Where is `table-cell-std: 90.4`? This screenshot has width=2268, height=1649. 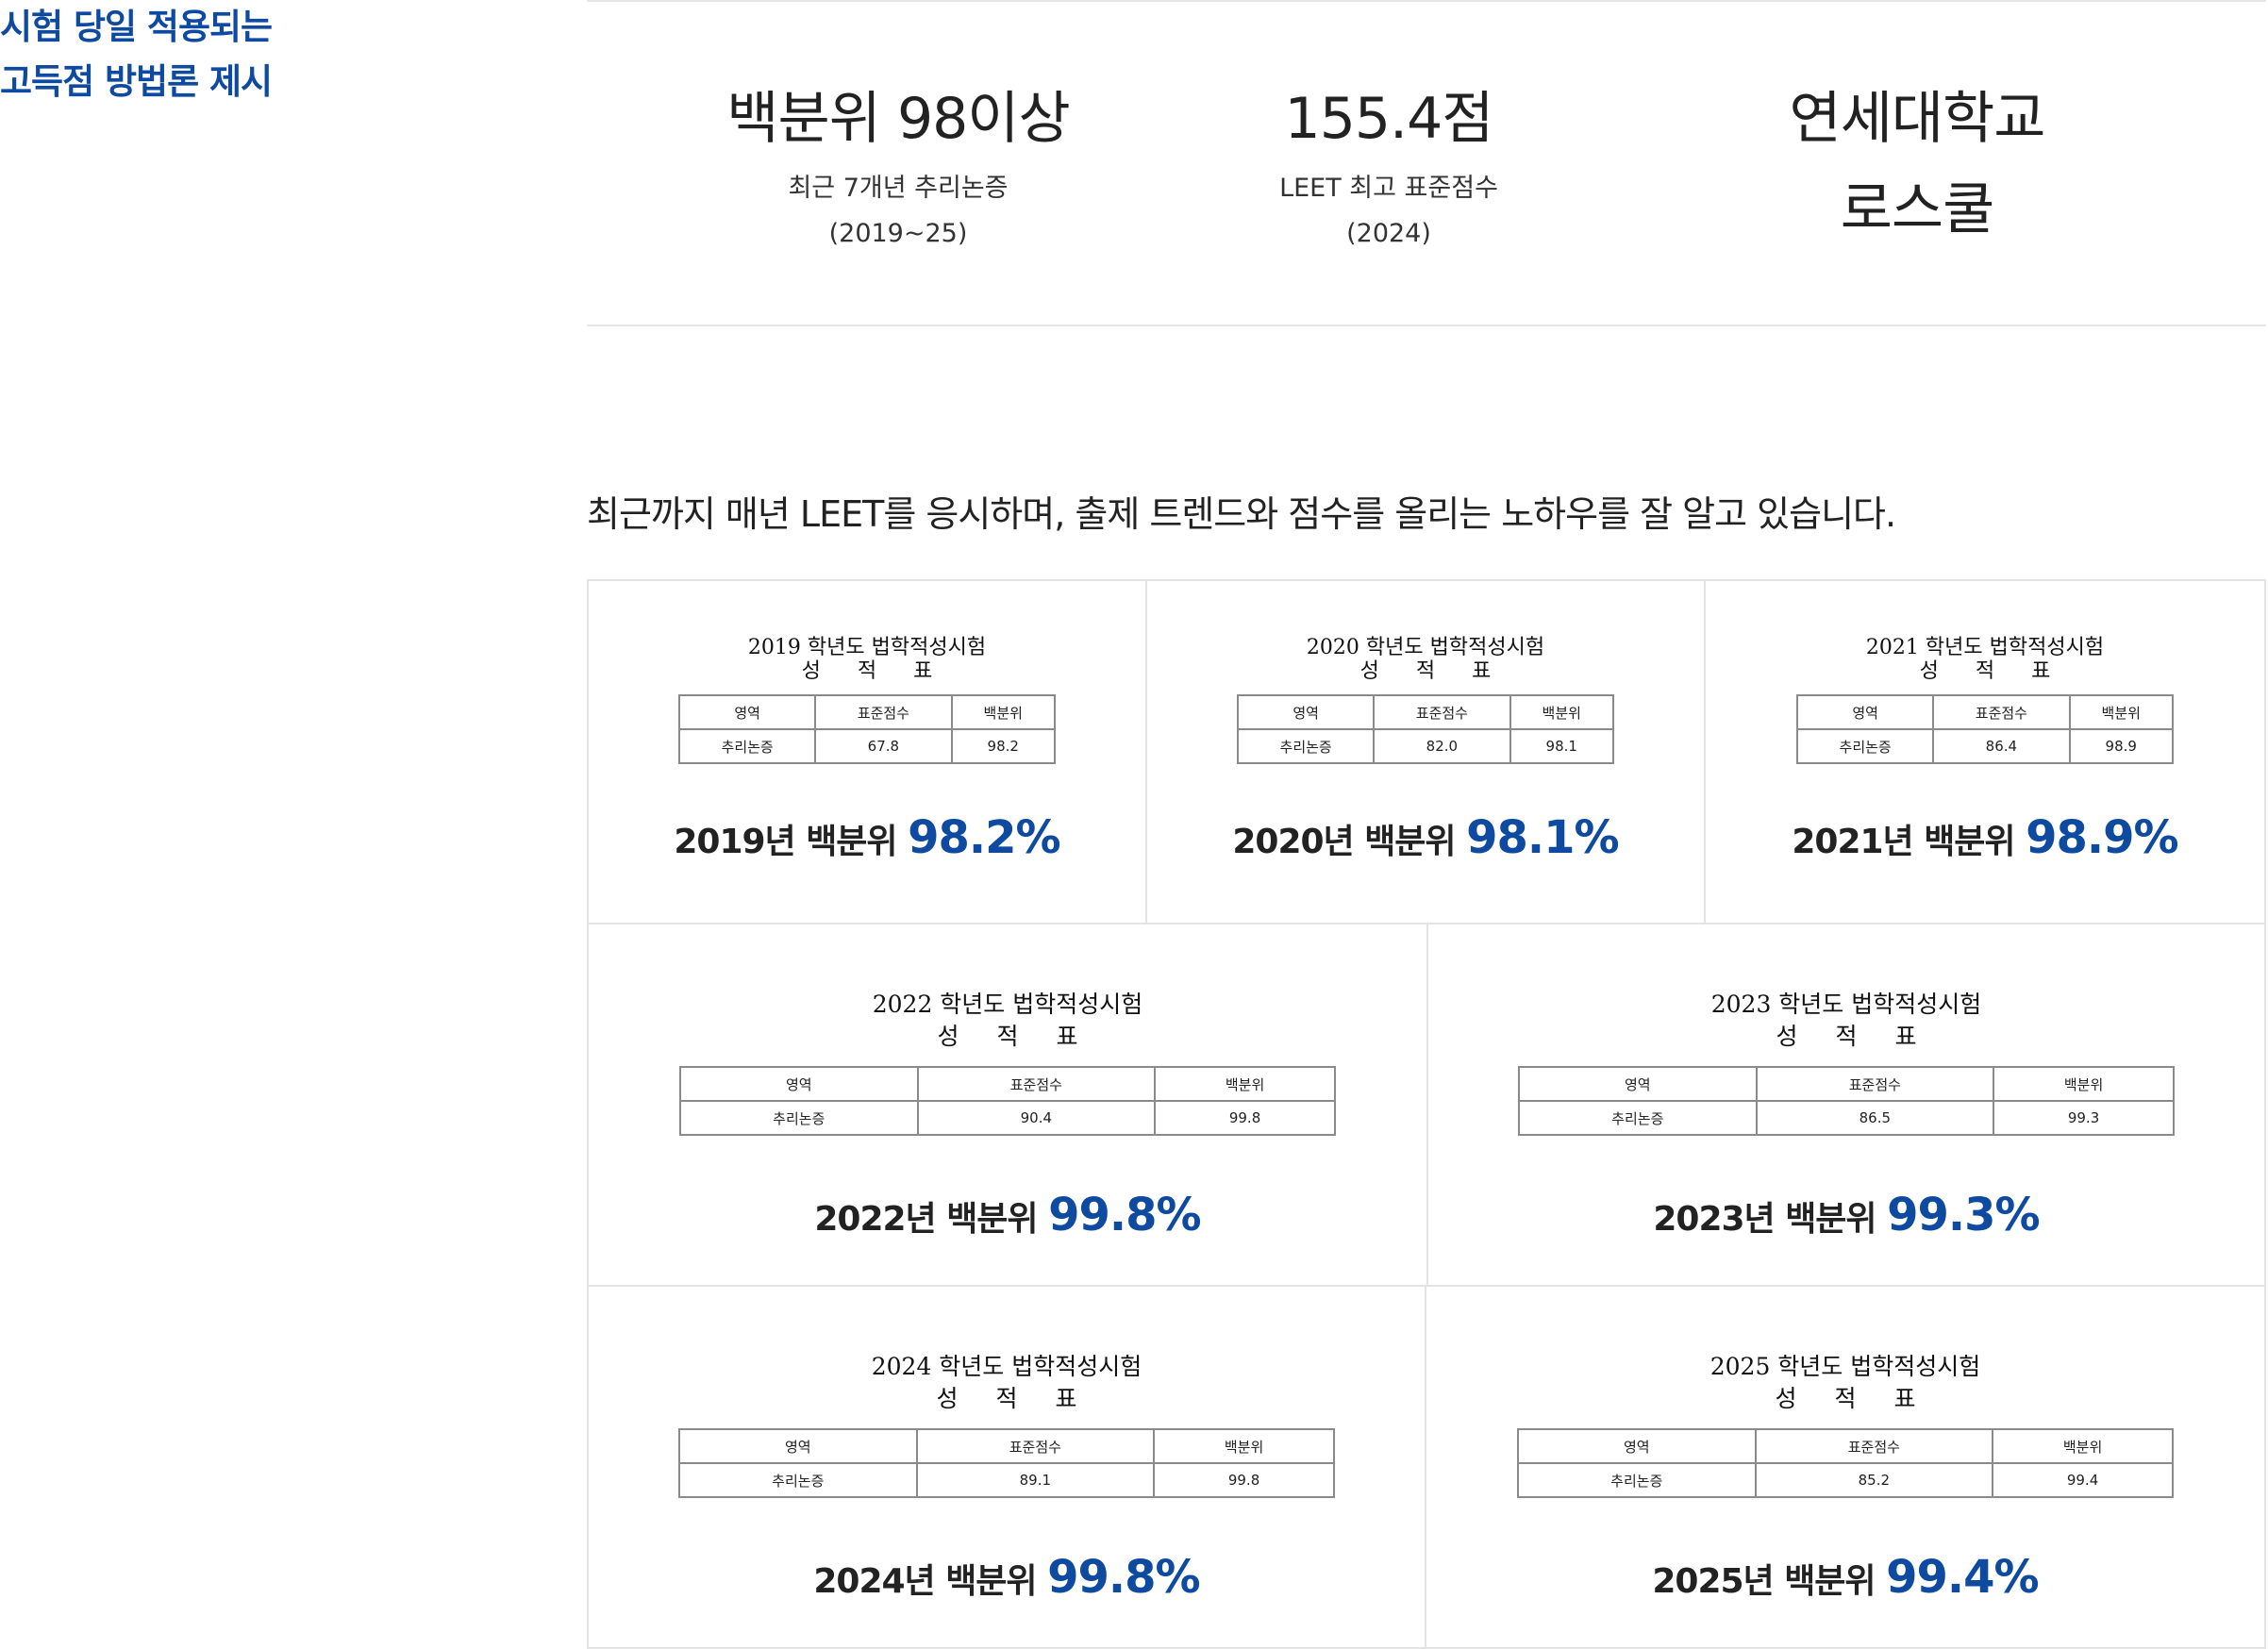
table-cell-std: 90.4 is located at coordinates (1036, 1118).